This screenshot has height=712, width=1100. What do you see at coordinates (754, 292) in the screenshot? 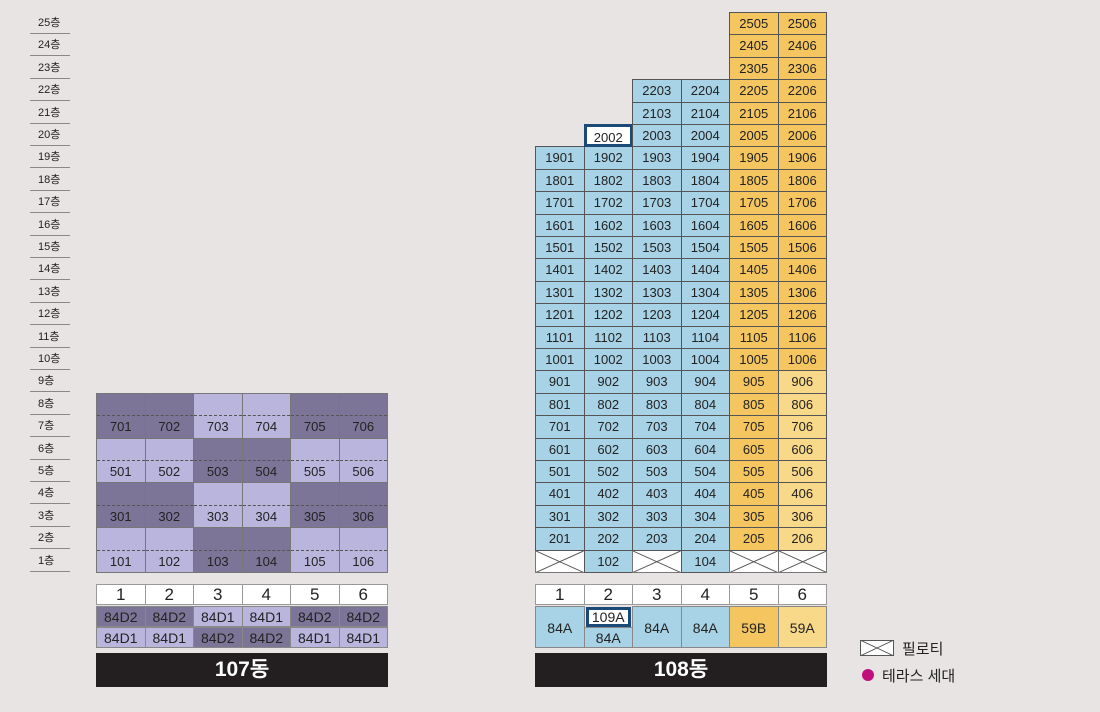
I see `unit-cell: 1305` at bounding box center [754, 292].